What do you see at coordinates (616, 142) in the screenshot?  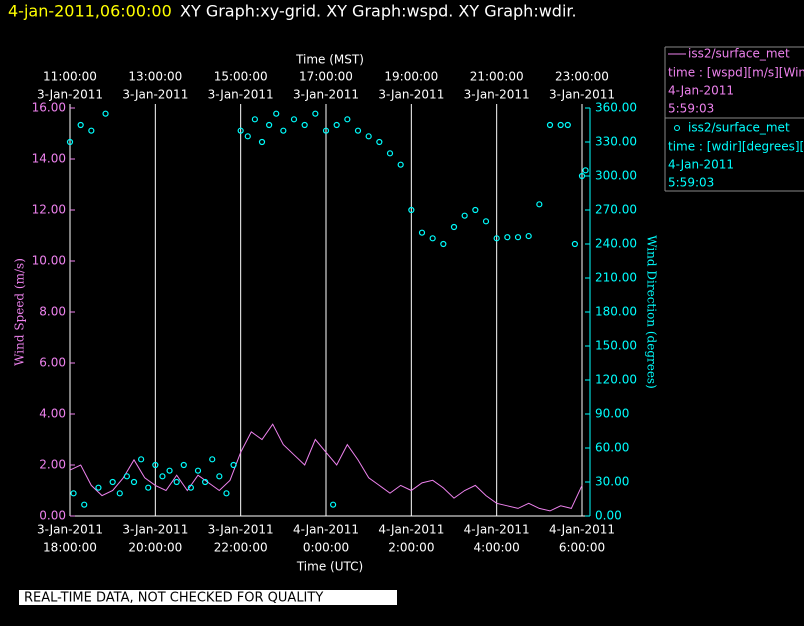 I see `y2-tick-label: 330.00` at bounding box center [616, 142].